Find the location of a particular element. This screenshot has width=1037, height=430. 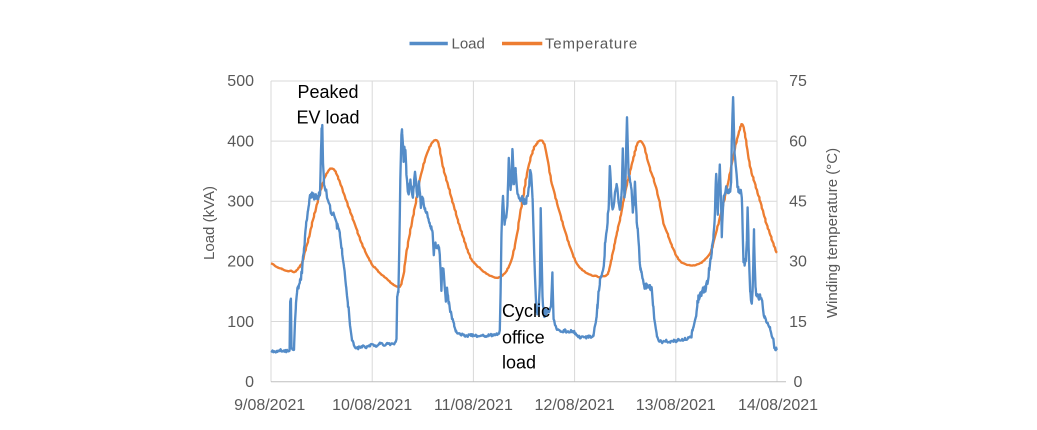

svg-text: EV load is located at coordinates (327, 118).